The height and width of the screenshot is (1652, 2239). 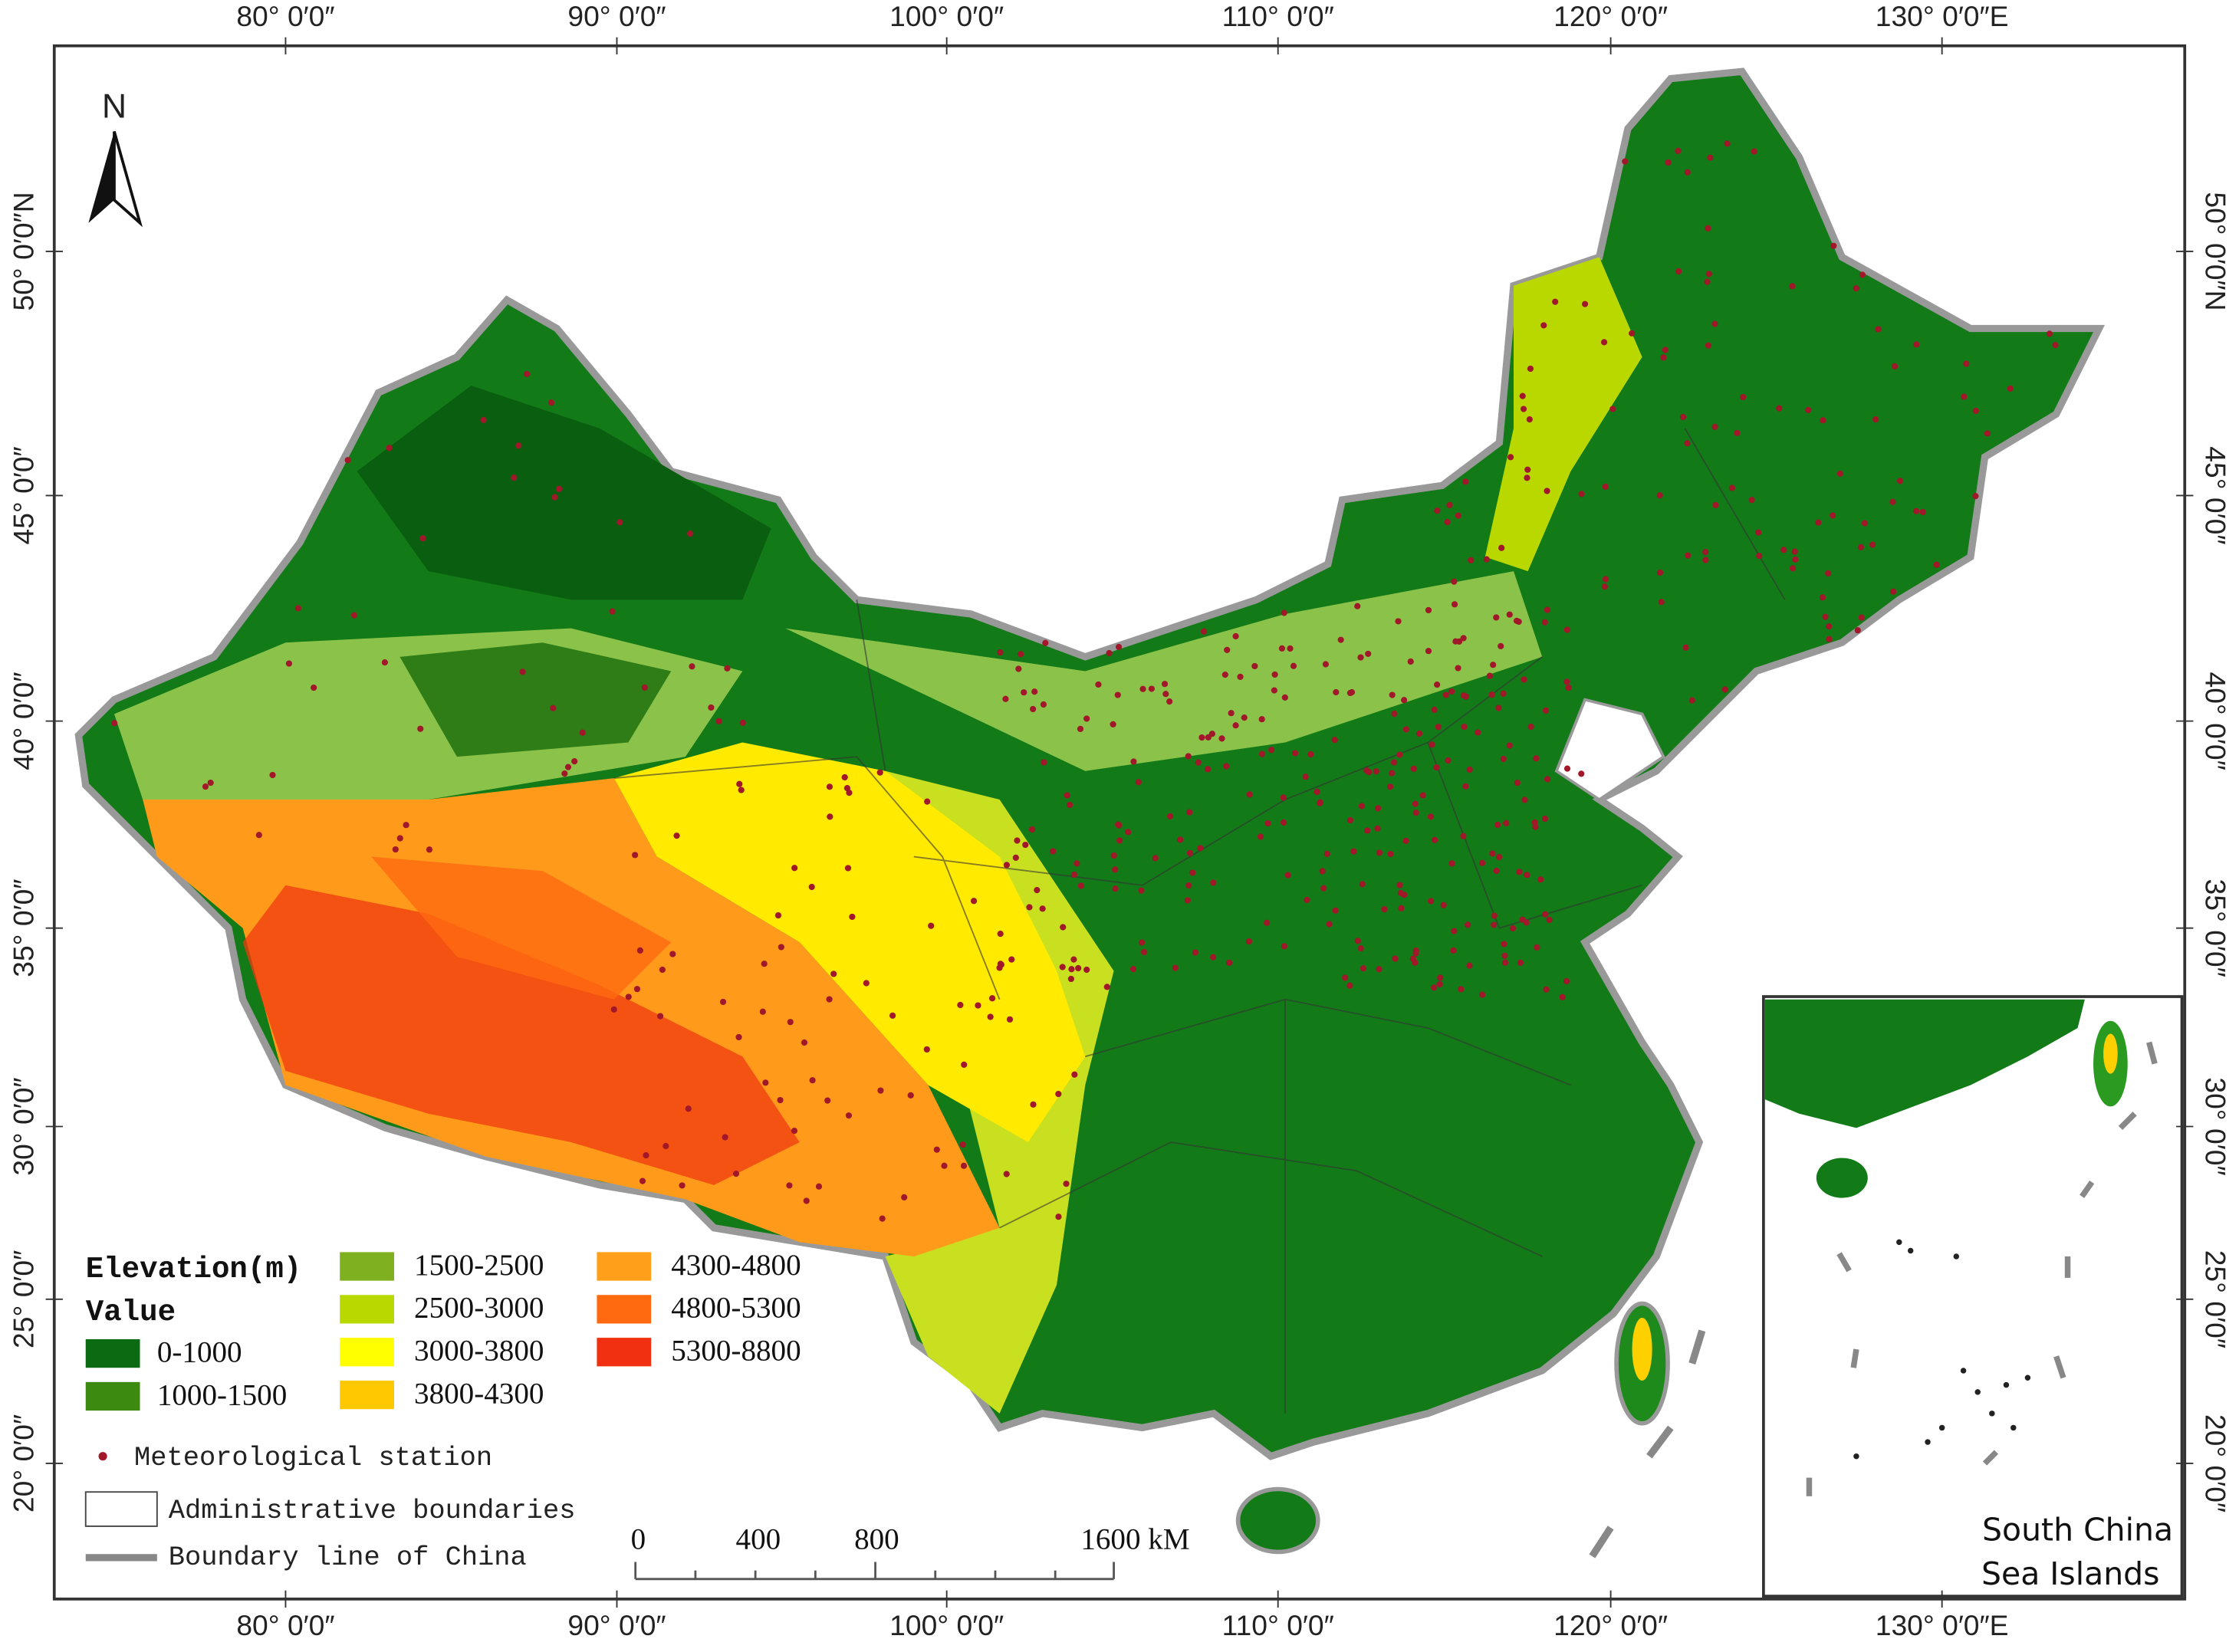 I want to click on legend-label: 0-1000, so click(x=199, y=1351).